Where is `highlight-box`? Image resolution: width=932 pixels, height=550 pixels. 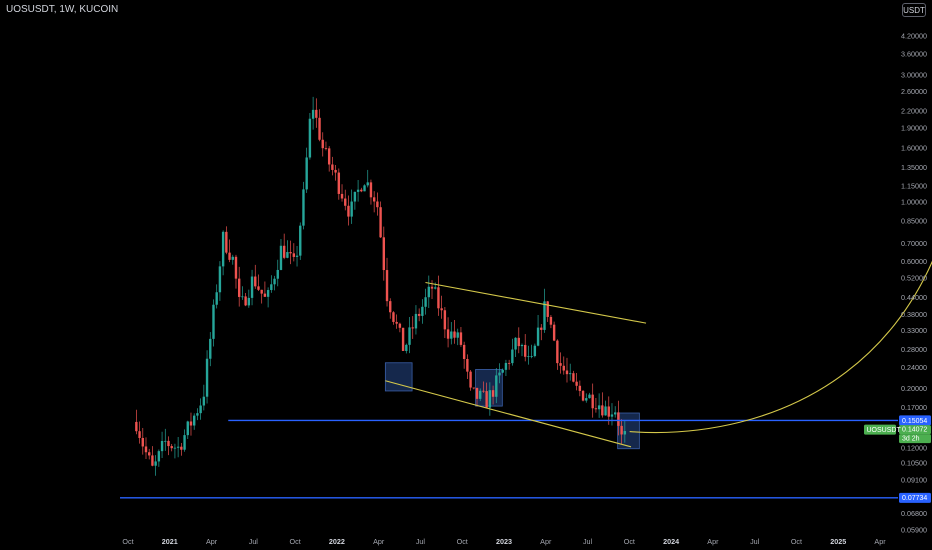 highlight-box is located at coordinates (628, 431).